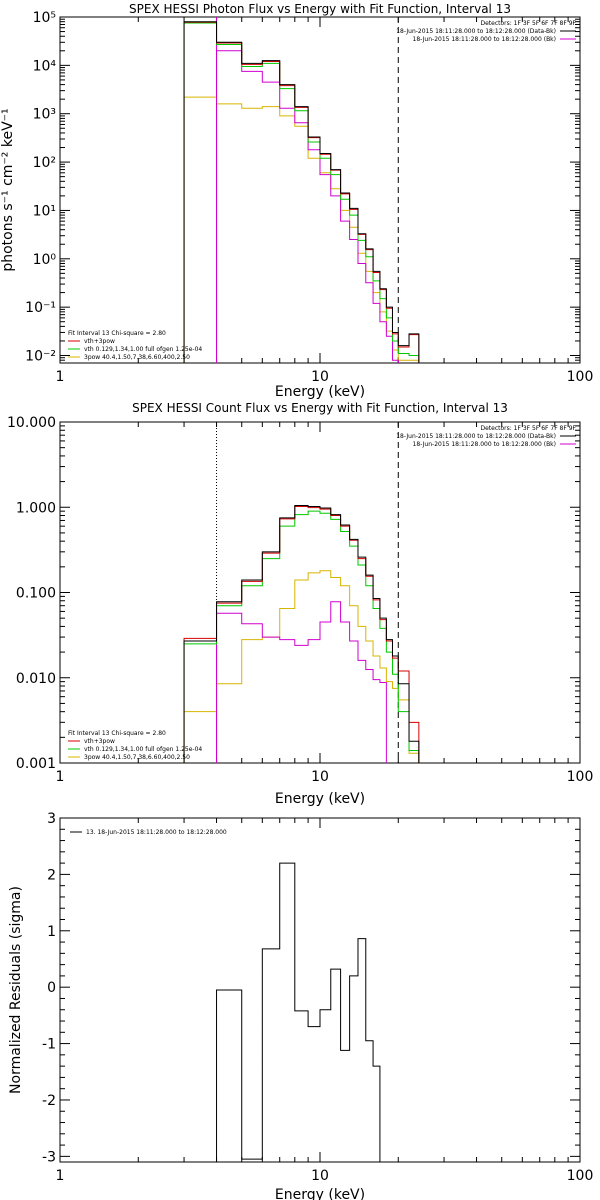 This screenshot has width=600, height=1200. I want to click on y-tick-label: 10.000, so click(31, 423).